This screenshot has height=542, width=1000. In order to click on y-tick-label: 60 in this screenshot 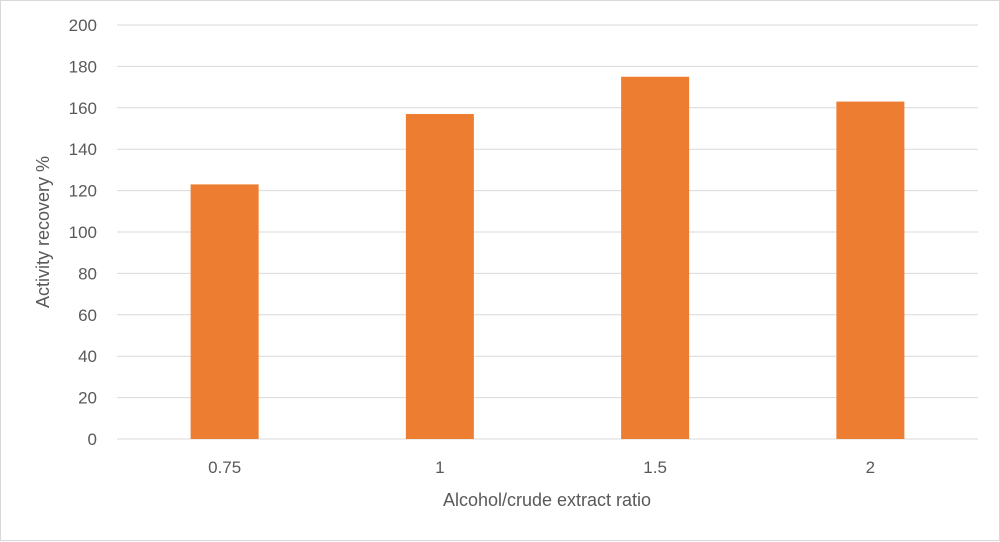, I will do `click(87, 315)`.